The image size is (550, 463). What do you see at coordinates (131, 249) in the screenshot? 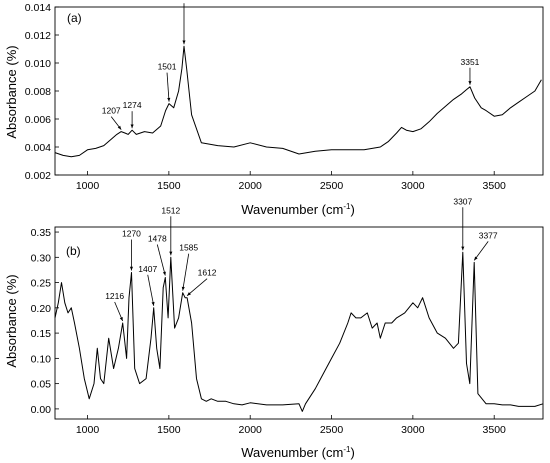
I see `peak-annotation-1270: 1270` at bounding box center [131, 249].